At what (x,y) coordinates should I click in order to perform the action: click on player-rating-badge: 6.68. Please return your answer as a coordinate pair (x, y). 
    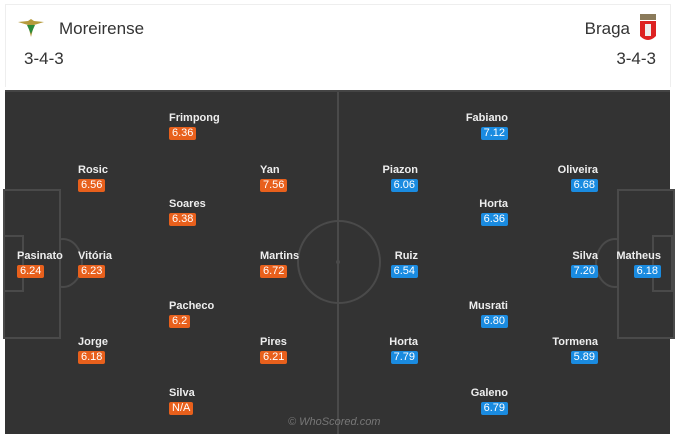
    Looking at the image, I should click on (584, 185).